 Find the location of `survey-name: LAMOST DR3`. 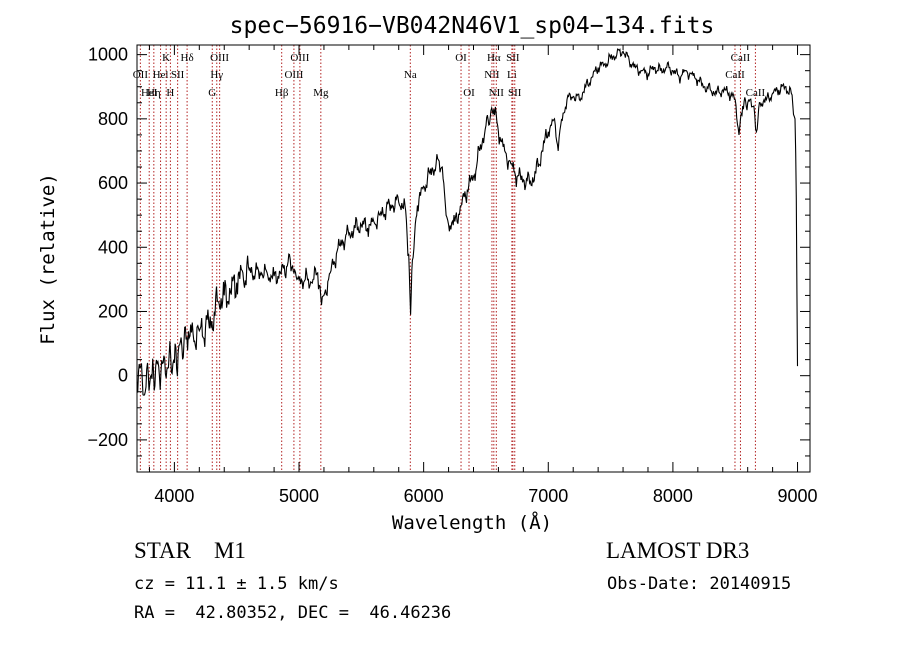

survey-name: LAMOST DR3 is located at coordinates (678, 550).